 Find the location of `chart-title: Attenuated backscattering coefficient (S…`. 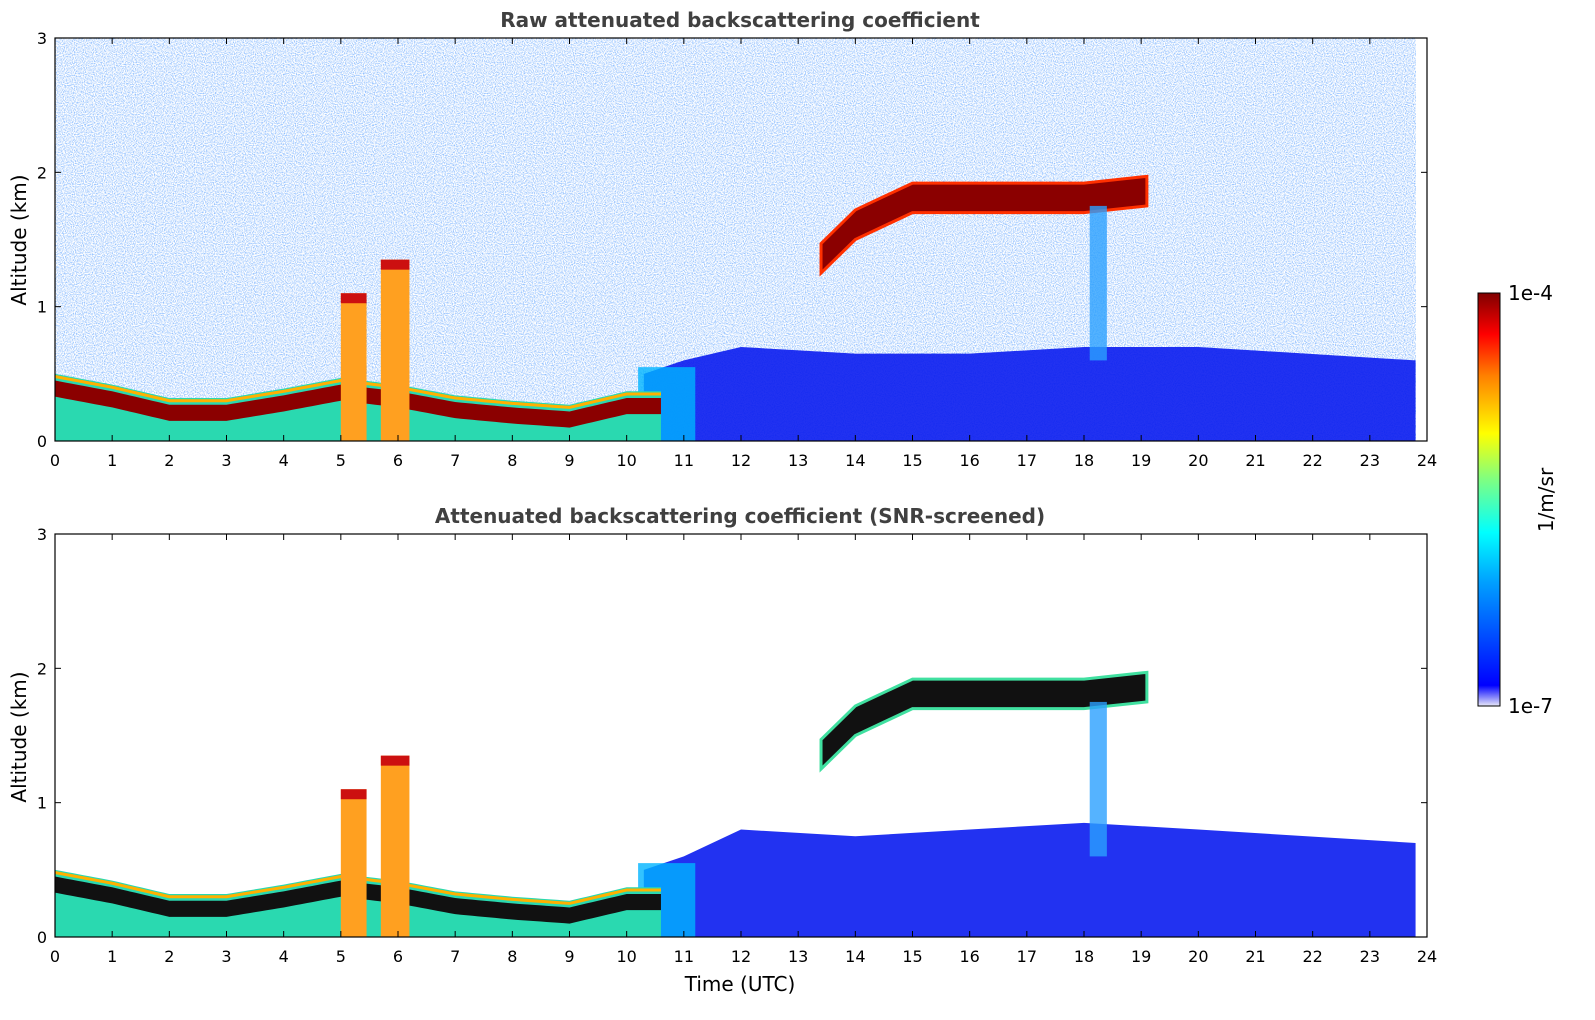

chart-title: Attenuated backscattering coefficient (S… is located at coordinates (740, 516).